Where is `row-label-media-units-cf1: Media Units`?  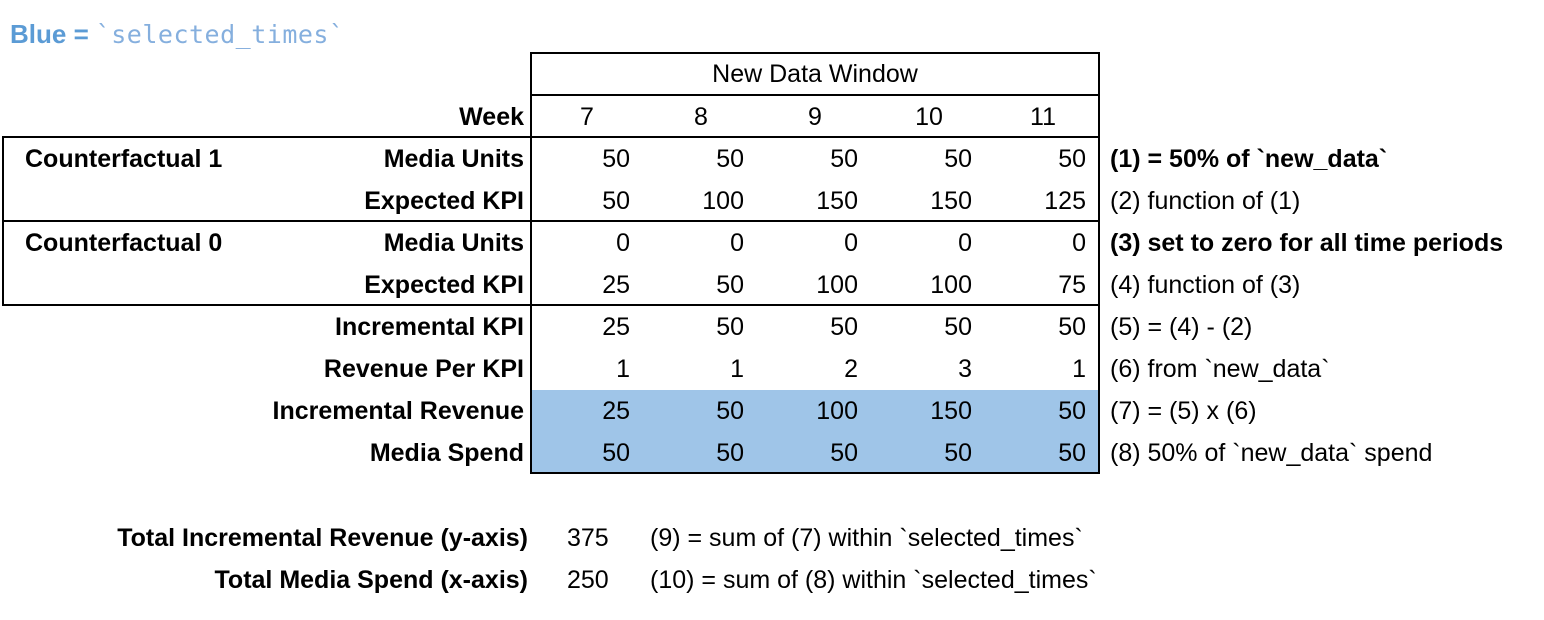
row-label-media-units-cf1: Media Units is located at coordinates (453, 159).